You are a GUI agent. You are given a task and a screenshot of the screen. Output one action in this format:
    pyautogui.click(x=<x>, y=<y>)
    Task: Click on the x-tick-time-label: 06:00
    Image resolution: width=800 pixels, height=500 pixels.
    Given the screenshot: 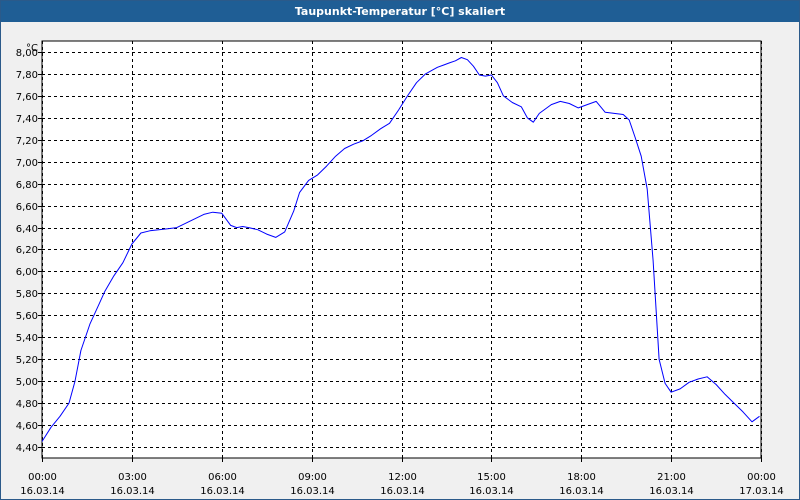 What is the action you would take?
    pyautogui.click(x=222, y=477)
    